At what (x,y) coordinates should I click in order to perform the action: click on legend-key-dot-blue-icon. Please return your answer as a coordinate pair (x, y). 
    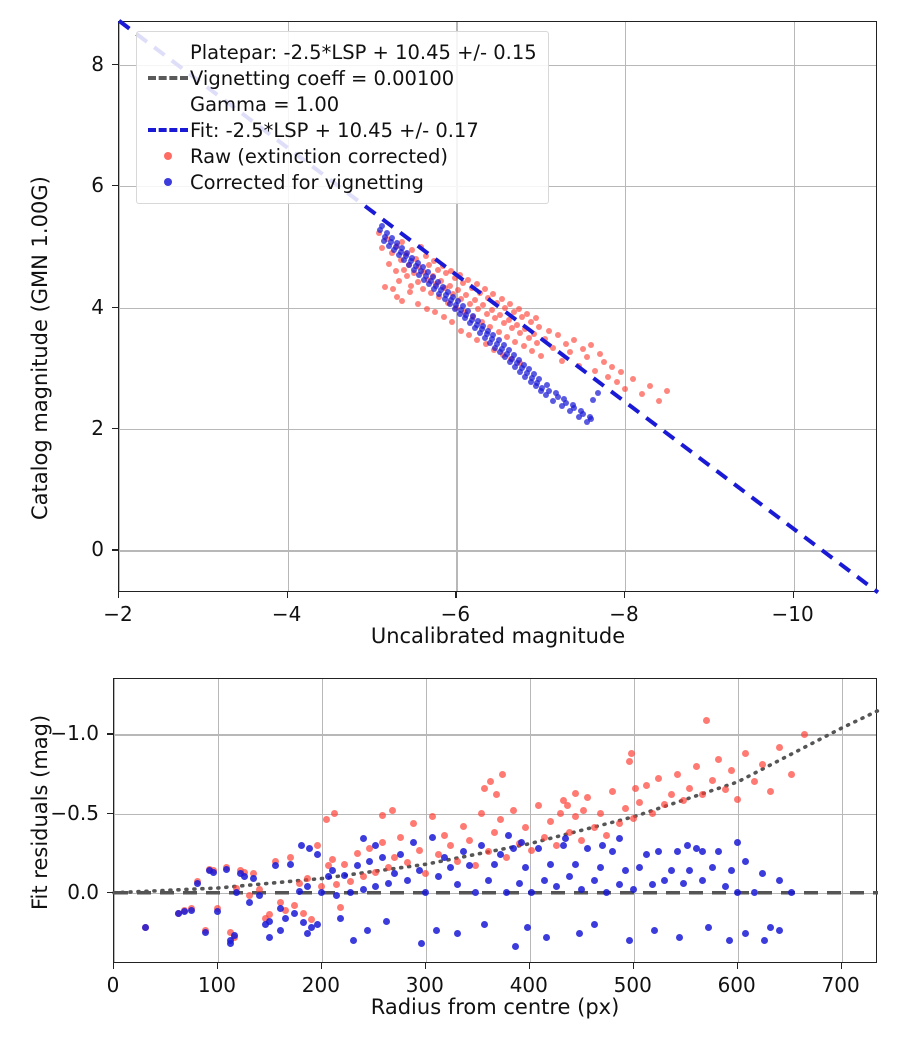
    Looking at the image, I should click on (168, 182).